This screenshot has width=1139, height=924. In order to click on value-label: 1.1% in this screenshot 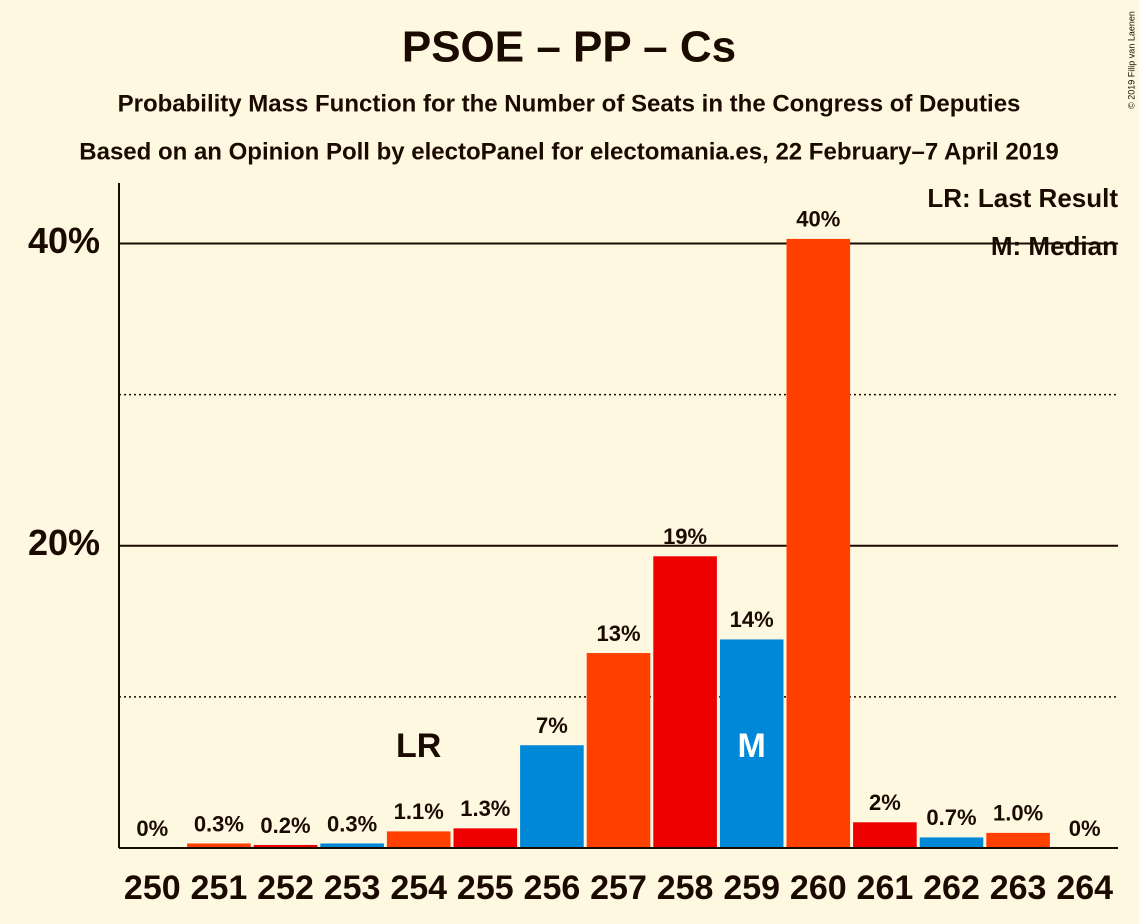, I will do `click(419, 811)`.